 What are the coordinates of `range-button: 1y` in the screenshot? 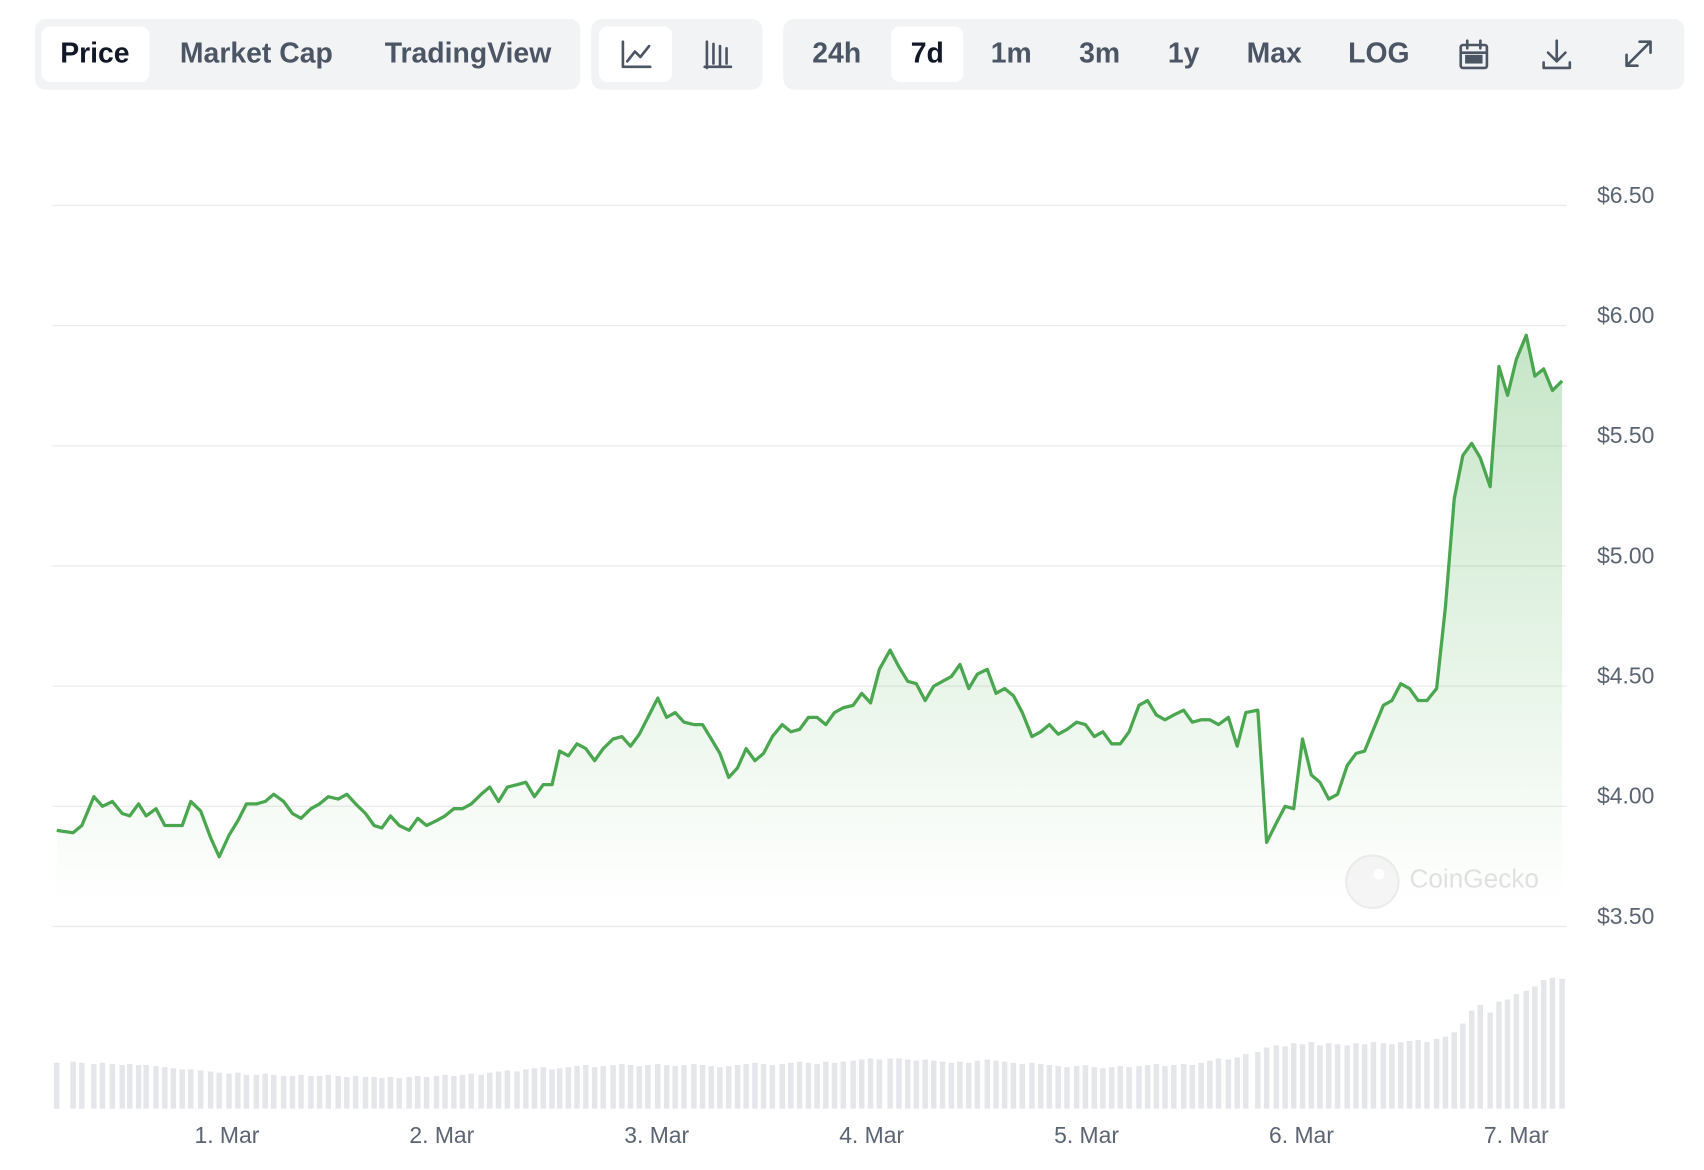 It's located at (1184, 53).